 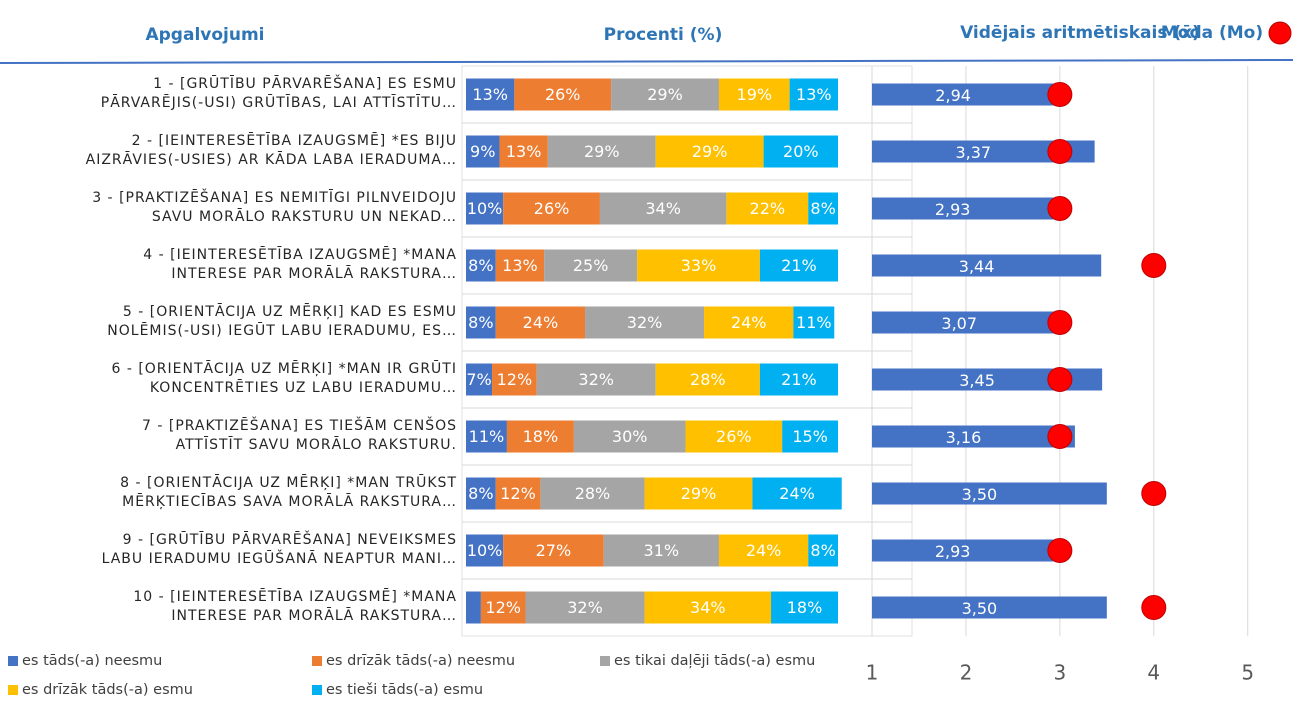 I want to click on data-label: 3,44, so click(x=977, y=266).